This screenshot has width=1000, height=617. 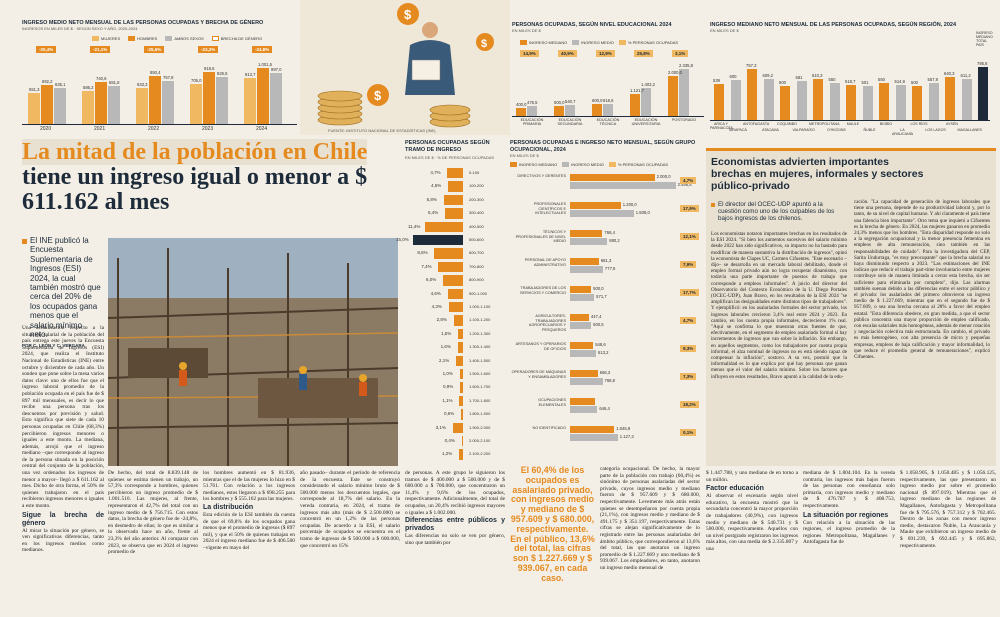 I want to click on tick-label: 2020, so click(x=46, y=129).